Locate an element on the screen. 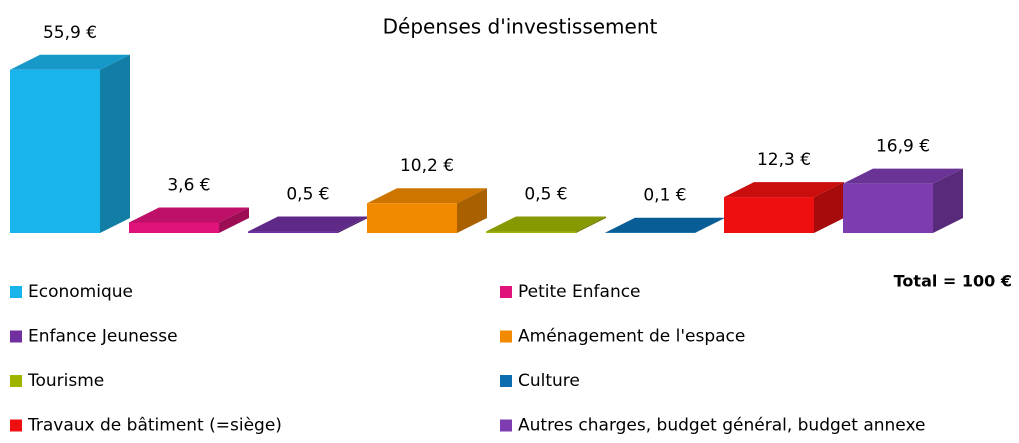 Image resolution: width=1019 pixels, height=443 pixels. legend-label: Tourisme is located at coordinates (65, 381).